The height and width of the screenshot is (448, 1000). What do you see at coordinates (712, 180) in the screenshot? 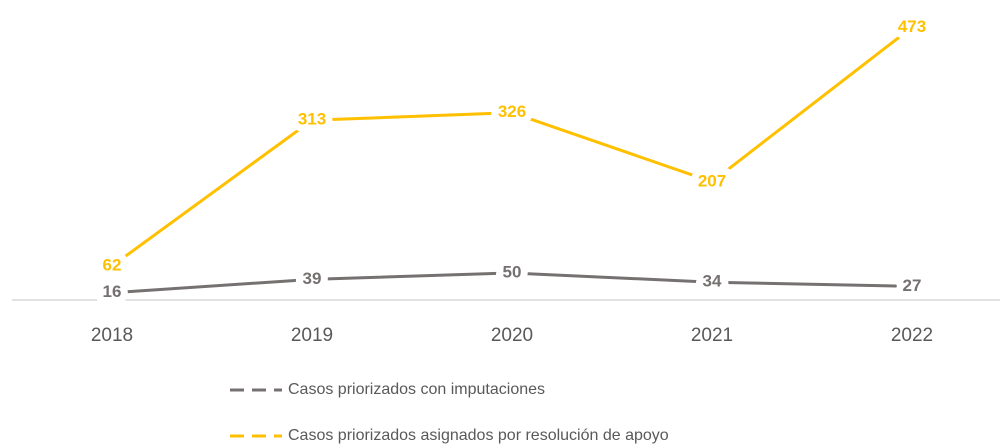
I see `data-label: 207` at bounding box center [712, 180].